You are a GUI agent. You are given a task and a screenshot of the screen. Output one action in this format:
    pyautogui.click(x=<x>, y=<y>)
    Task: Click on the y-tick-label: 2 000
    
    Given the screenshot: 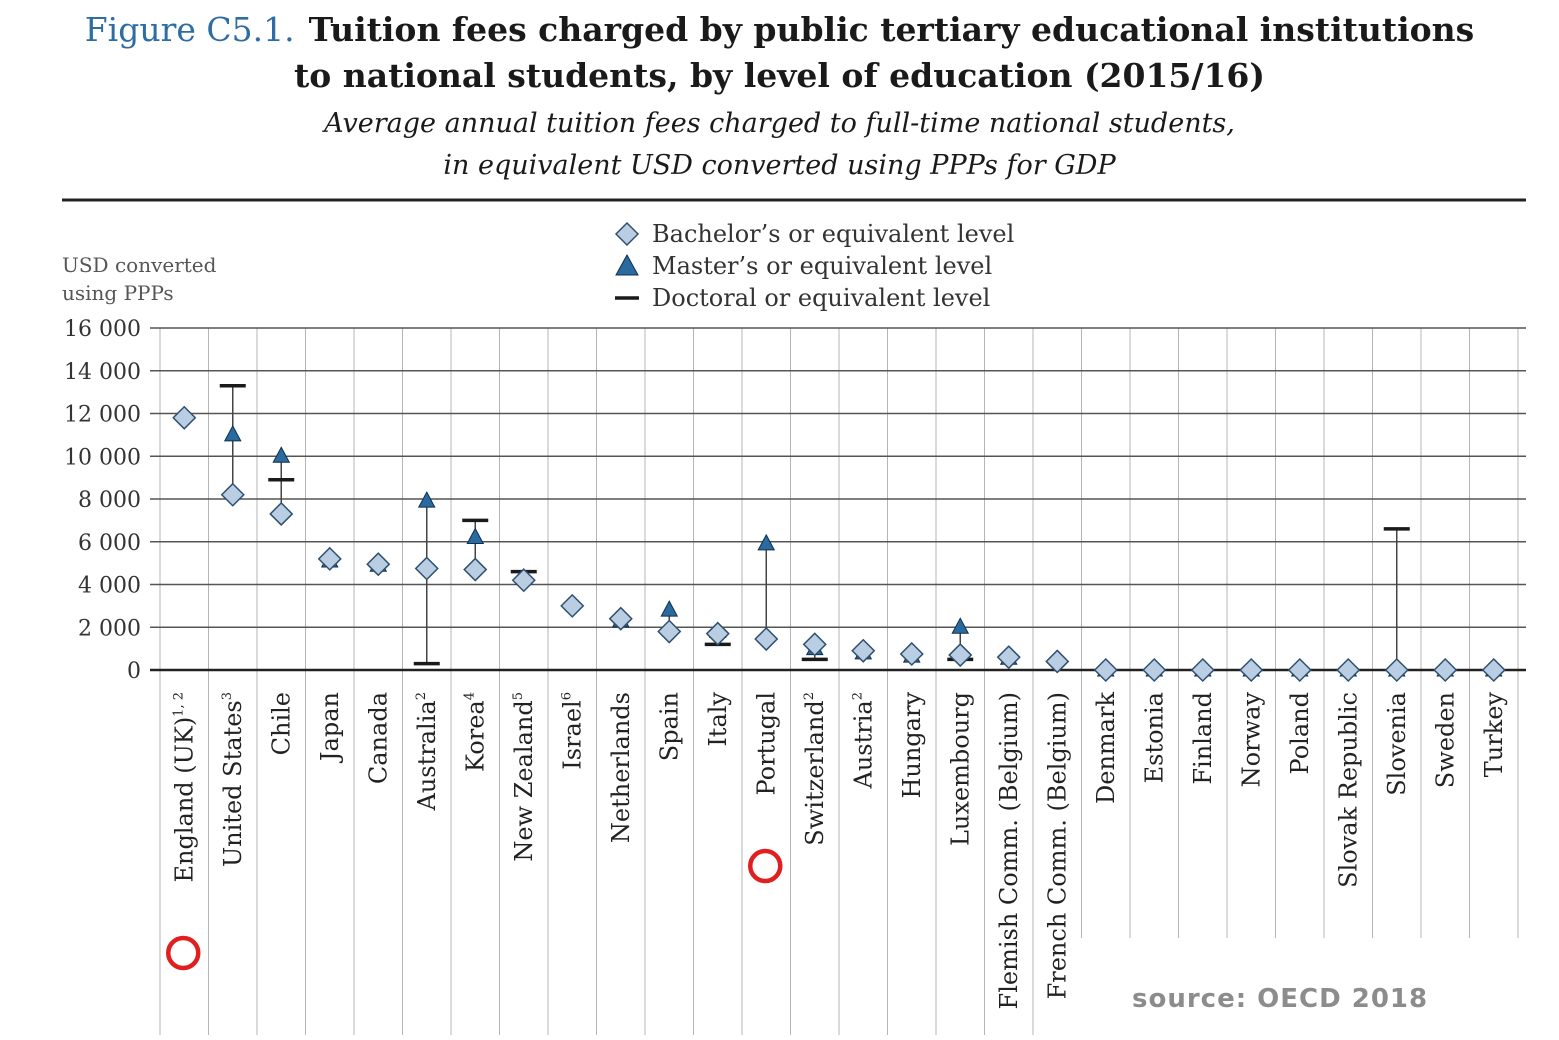 What is the action you would take?
    pyautogui.click(x=109, y=628)
    